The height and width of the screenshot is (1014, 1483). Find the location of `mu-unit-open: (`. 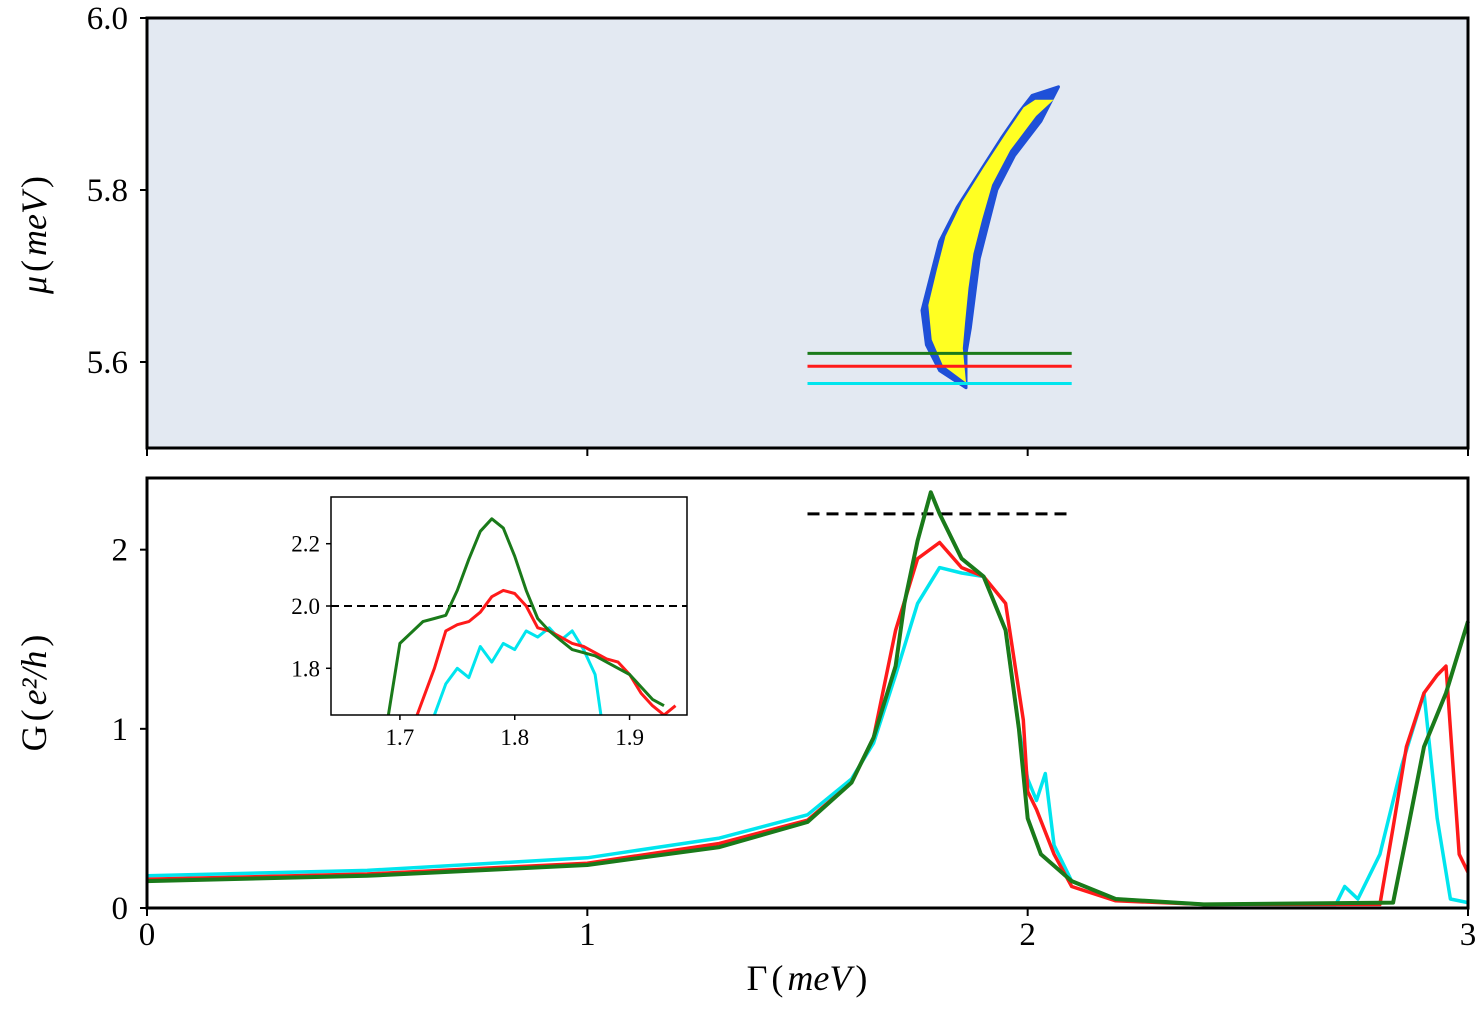

mu-unit-open: ( is located at coordinates (34, 266).